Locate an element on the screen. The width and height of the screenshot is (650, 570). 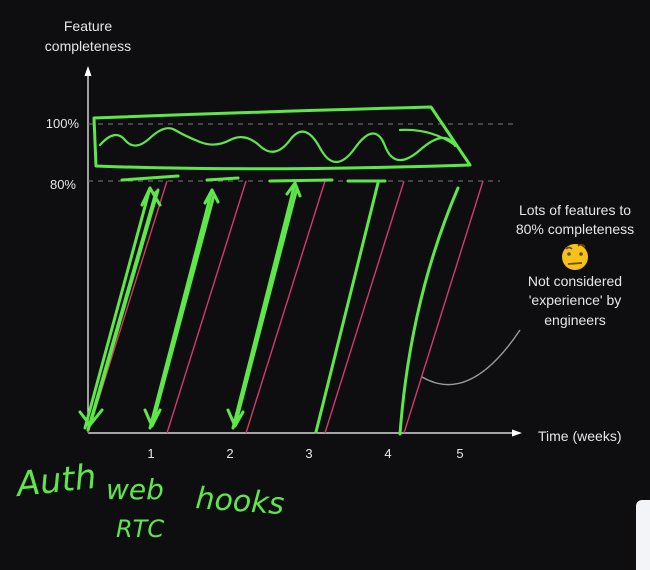
raised-eyebrow-emoji-icon is located at coordinates (575, 256).